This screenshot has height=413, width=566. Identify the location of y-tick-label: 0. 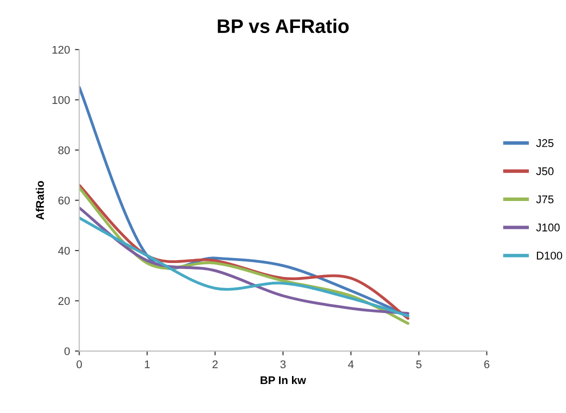
(67, 351).